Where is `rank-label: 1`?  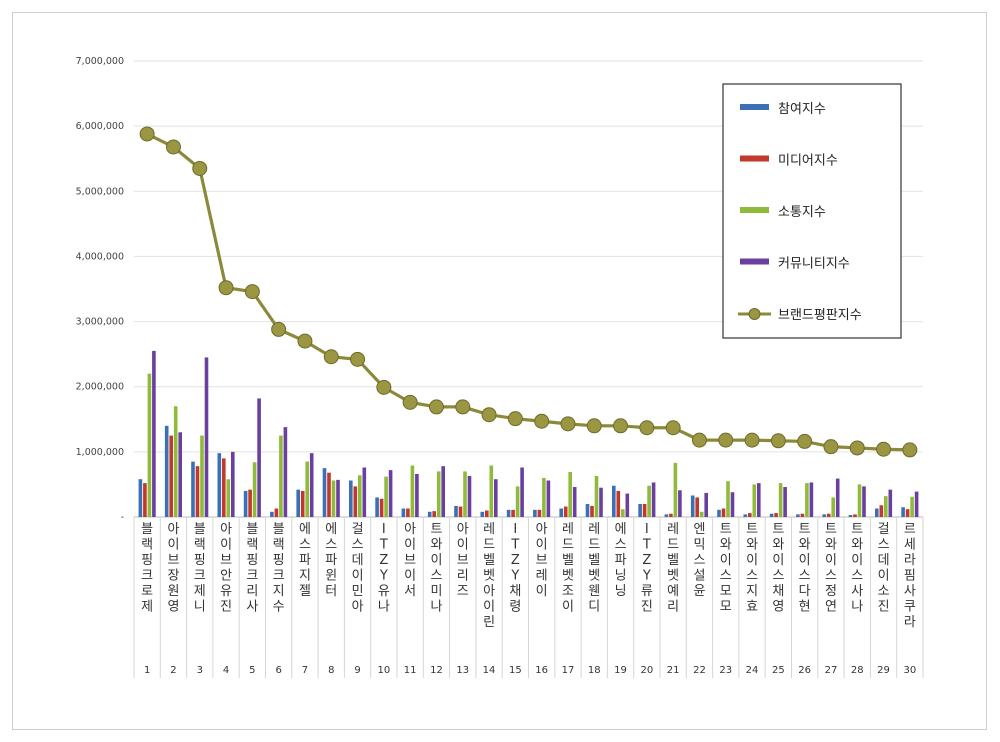
rank-label: 1 is located at coordinates (147, 670).